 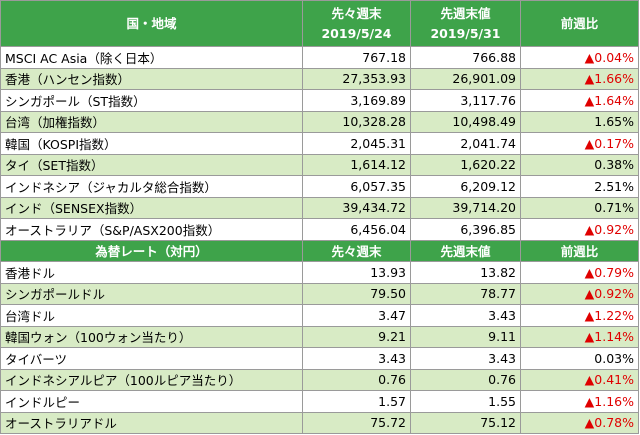 I want to click on name: シンガポール（ST指数）, so click(x=75, y=101).